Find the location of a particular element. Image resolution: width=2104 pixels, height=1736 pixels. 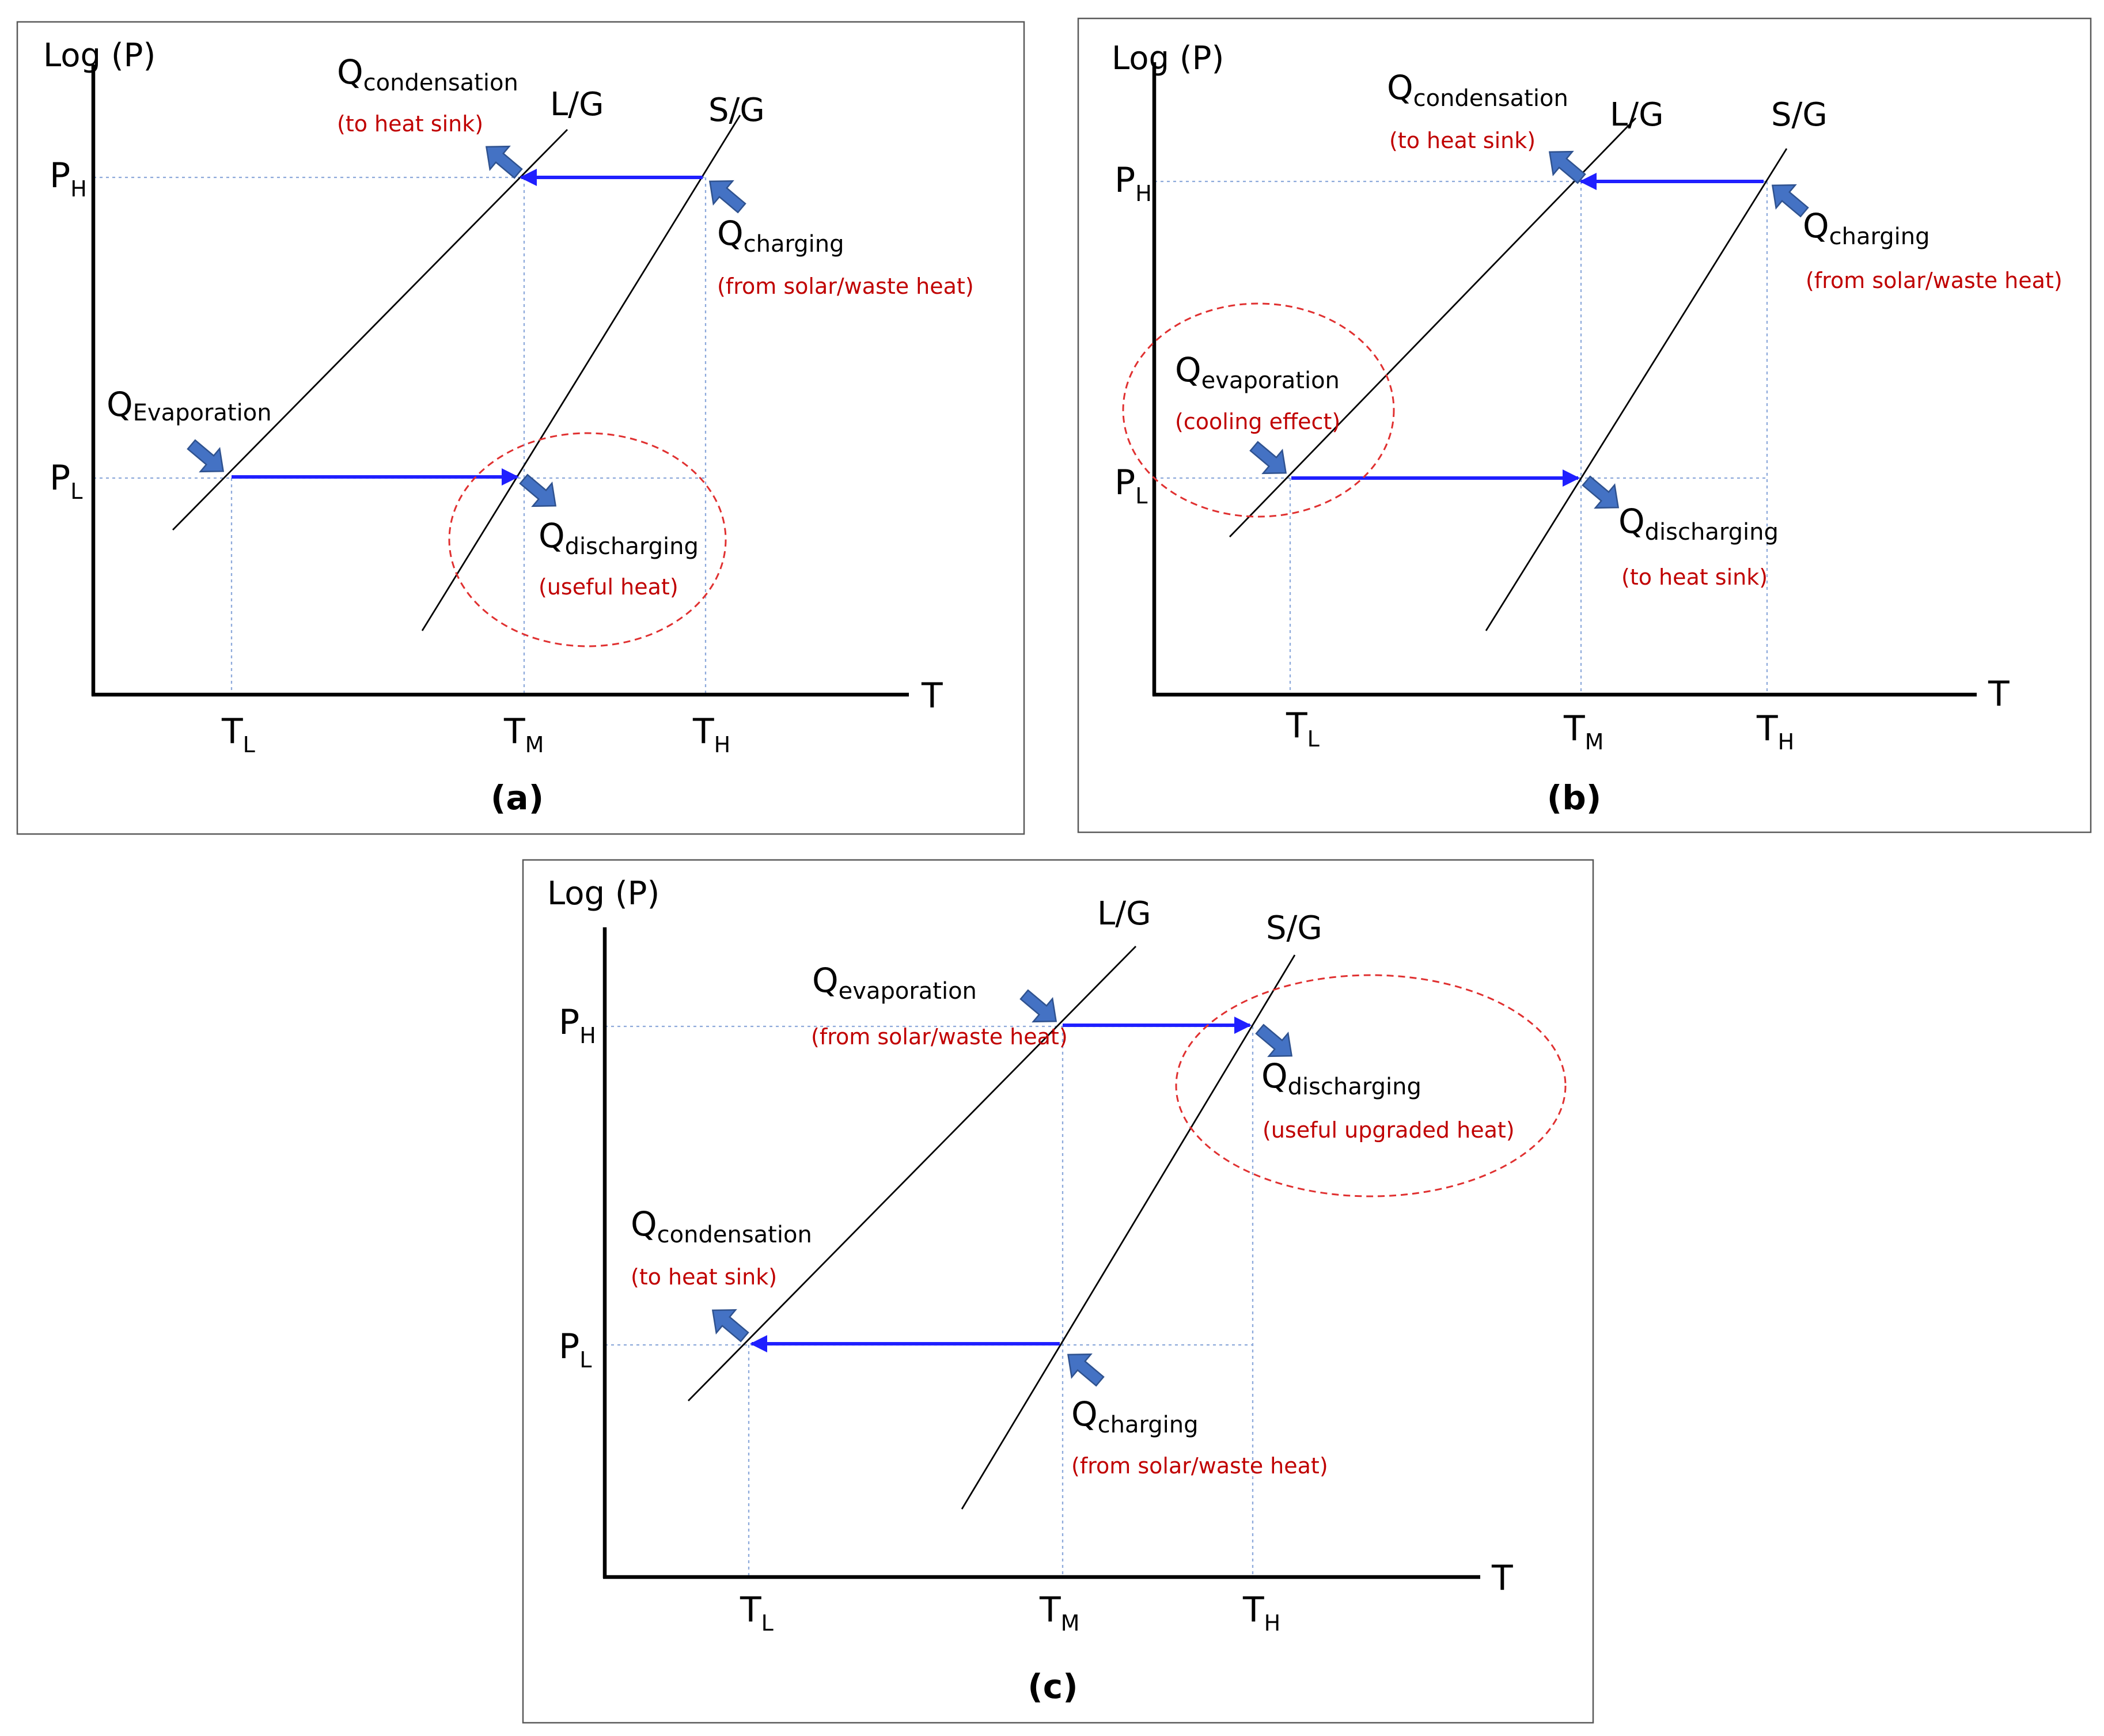

q-evaporation-label: QEvaporation is located at coordinates (189, 406).